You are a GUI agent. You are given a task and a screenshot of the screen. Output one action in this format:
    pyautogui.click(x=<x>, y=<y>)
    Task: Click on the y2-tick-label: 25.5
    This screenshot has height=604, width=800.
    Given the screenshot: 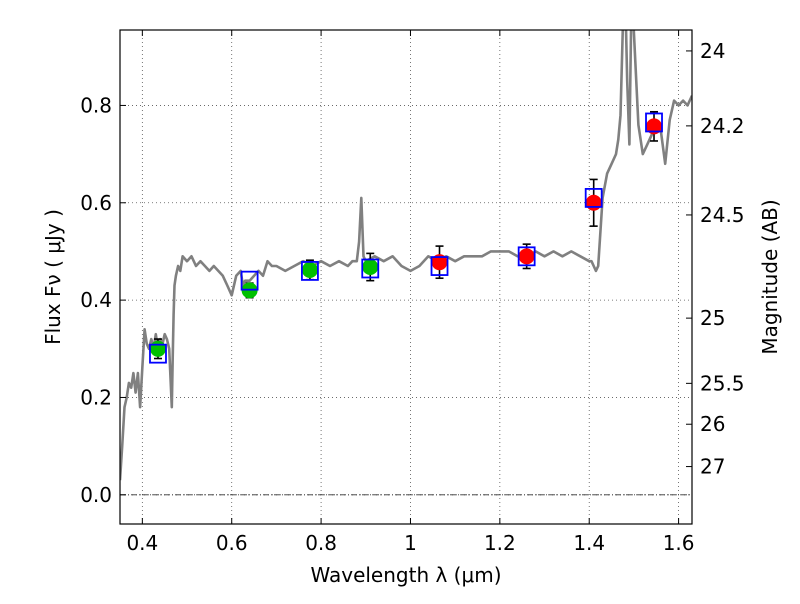 What is the action you would take?
    pyautogui.click(x=722, y=383)
    